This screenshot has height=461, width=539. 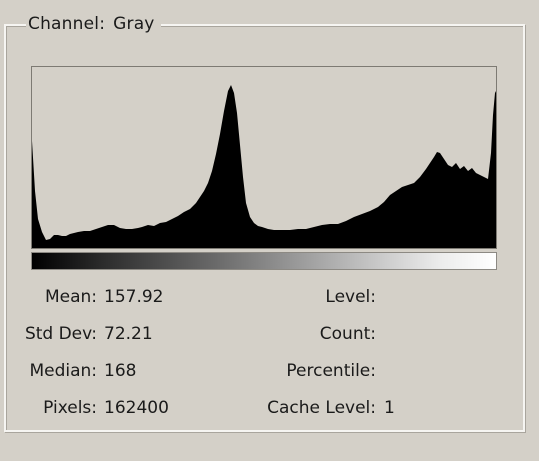 What do you see at coordinates (60, 334) in the screenshot?
I see `std-dev-label: Std Dev:` at bounding box center [60, 334].